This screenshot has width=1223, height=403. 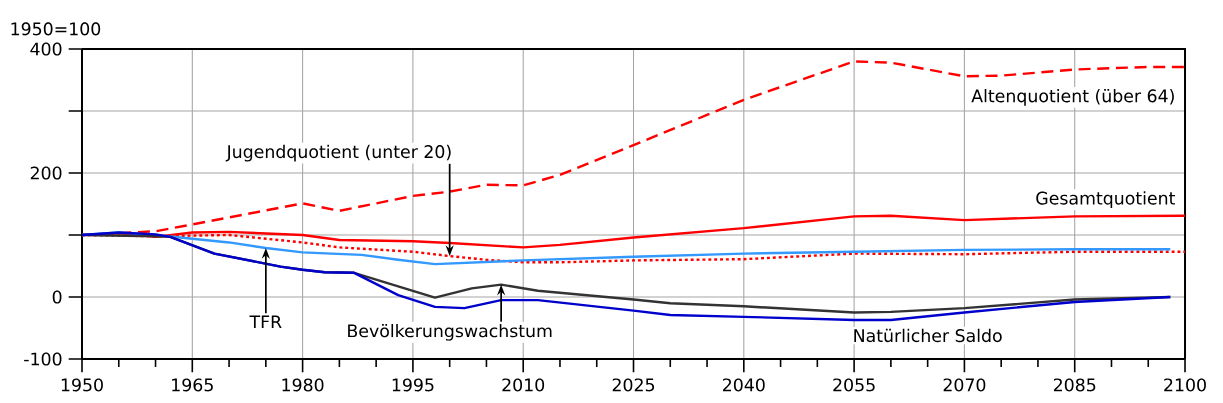 I want to click on x-tick-label: 1965, so click(x=192, y=385).